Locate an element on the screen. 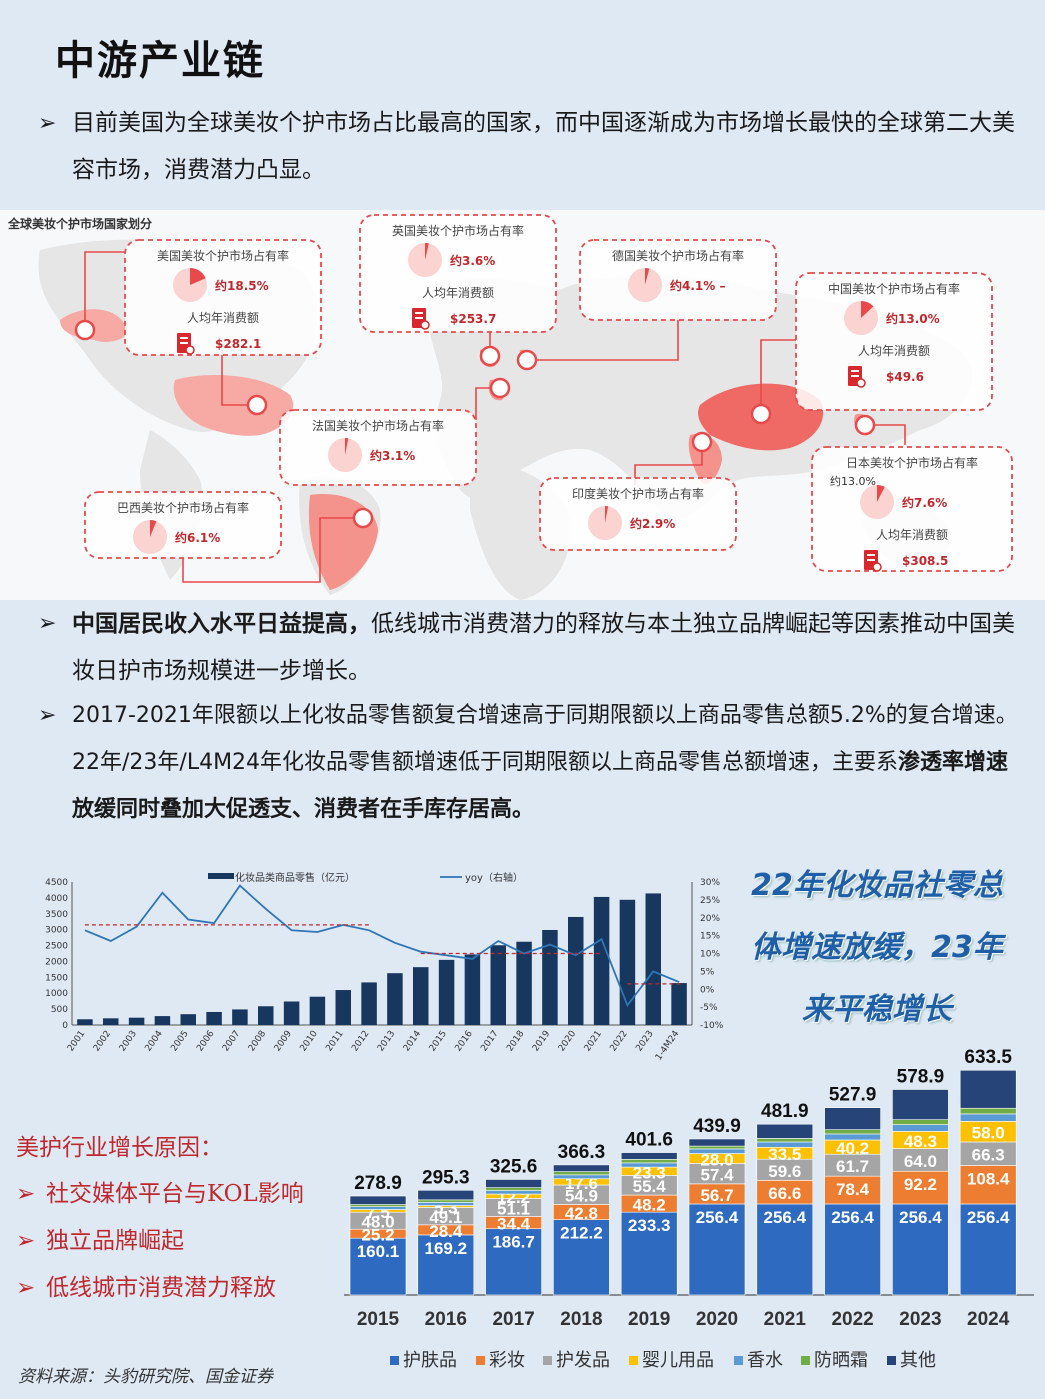  x-tick-label: 2018 is located at coordinates (581, 1319).